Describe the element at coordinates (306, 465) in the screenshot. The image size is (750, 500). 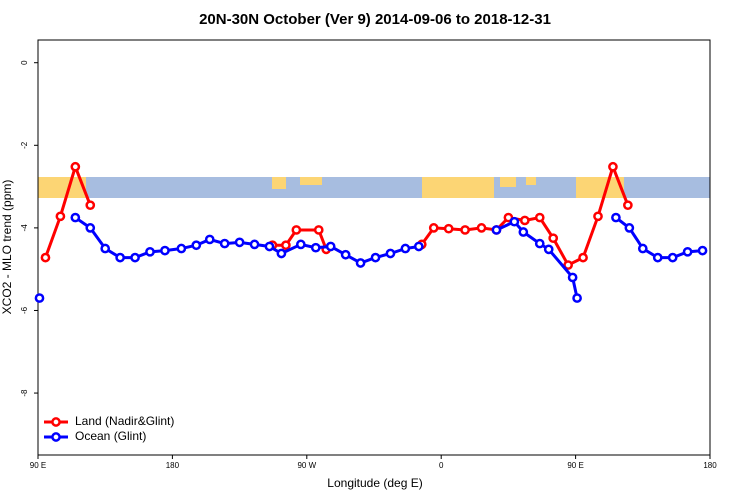
I see `x-tick-label: 90 W` at that location.